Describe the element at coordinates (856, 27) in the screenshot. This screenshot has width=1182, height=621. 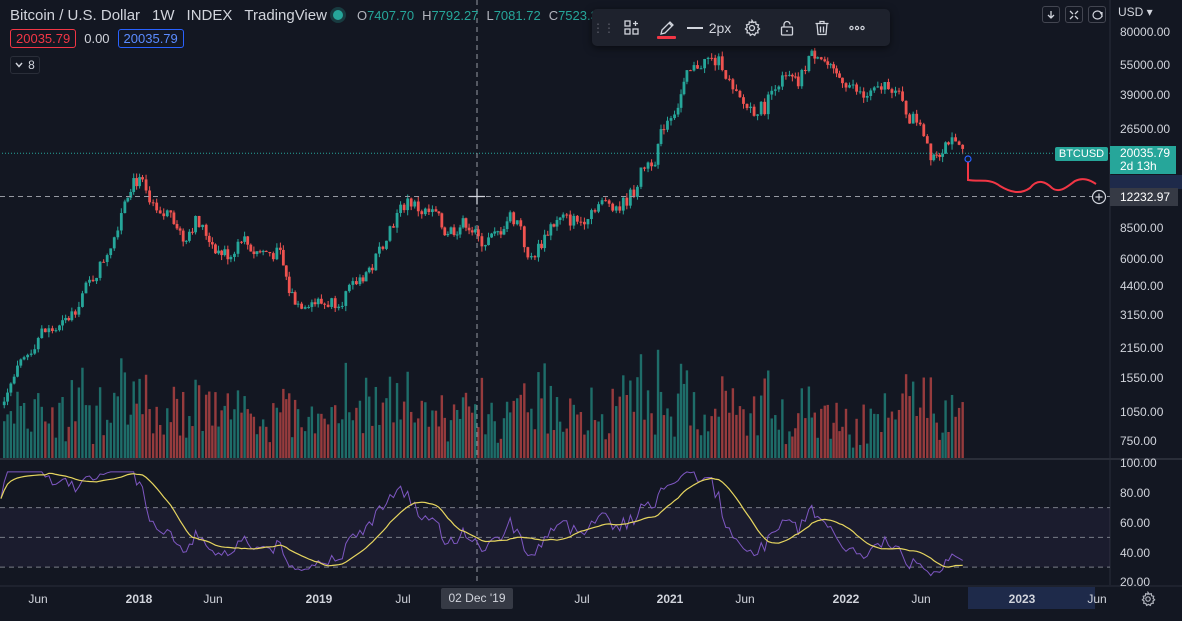
I see `more-button` at that location.